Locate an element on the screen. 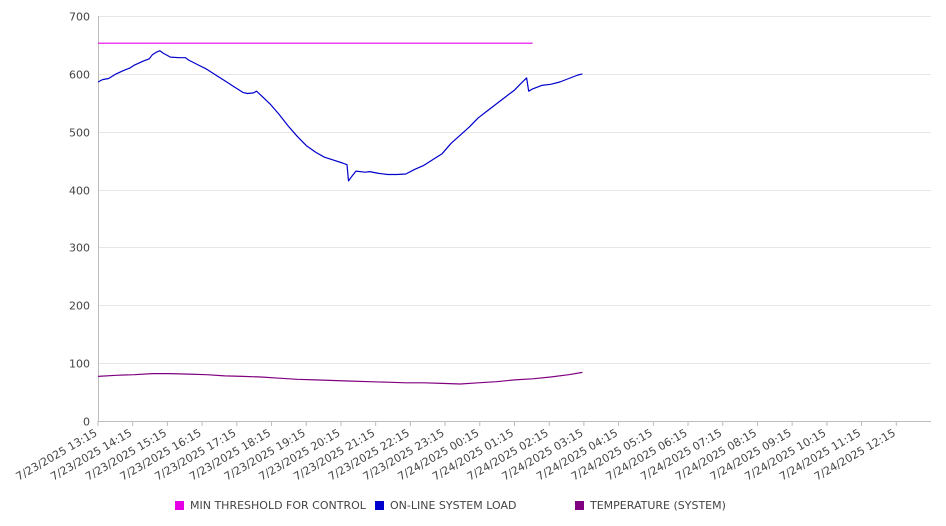 Image resolution: width=946 pixels, height=526 pixels. y-tick-label: 600 is located at coordinates (79, 75).